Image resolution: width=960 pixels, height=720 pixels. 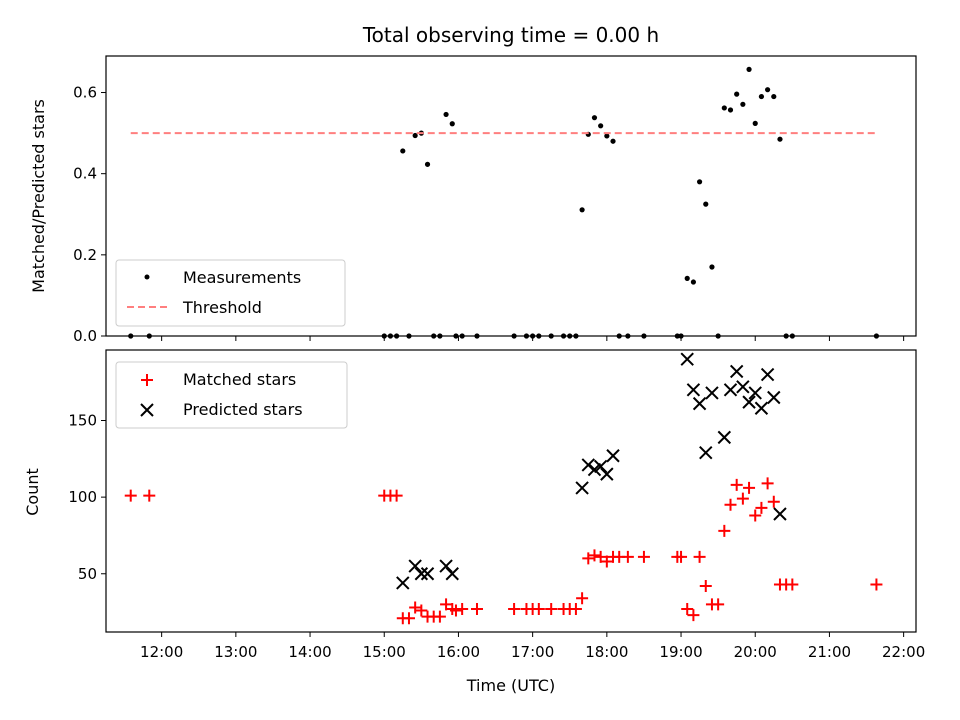 What do you see at coordinates (755, 652) in the screenshot?
I see `x-tick-label: 20:00` at bounding box center [755, 652].